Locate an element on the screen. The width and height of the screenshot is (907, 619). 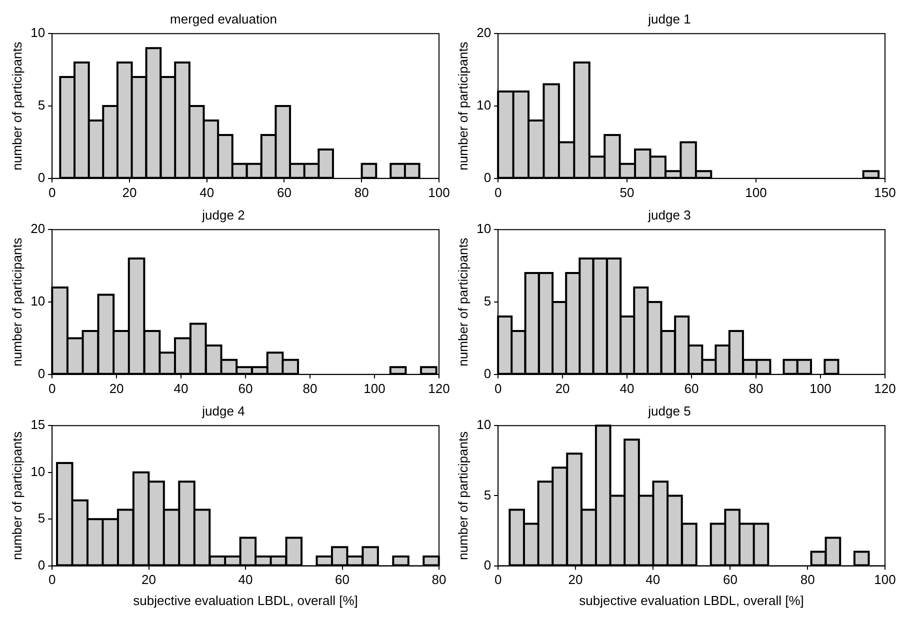
chart-title: judge 1 is located at coordinates (669, 18).